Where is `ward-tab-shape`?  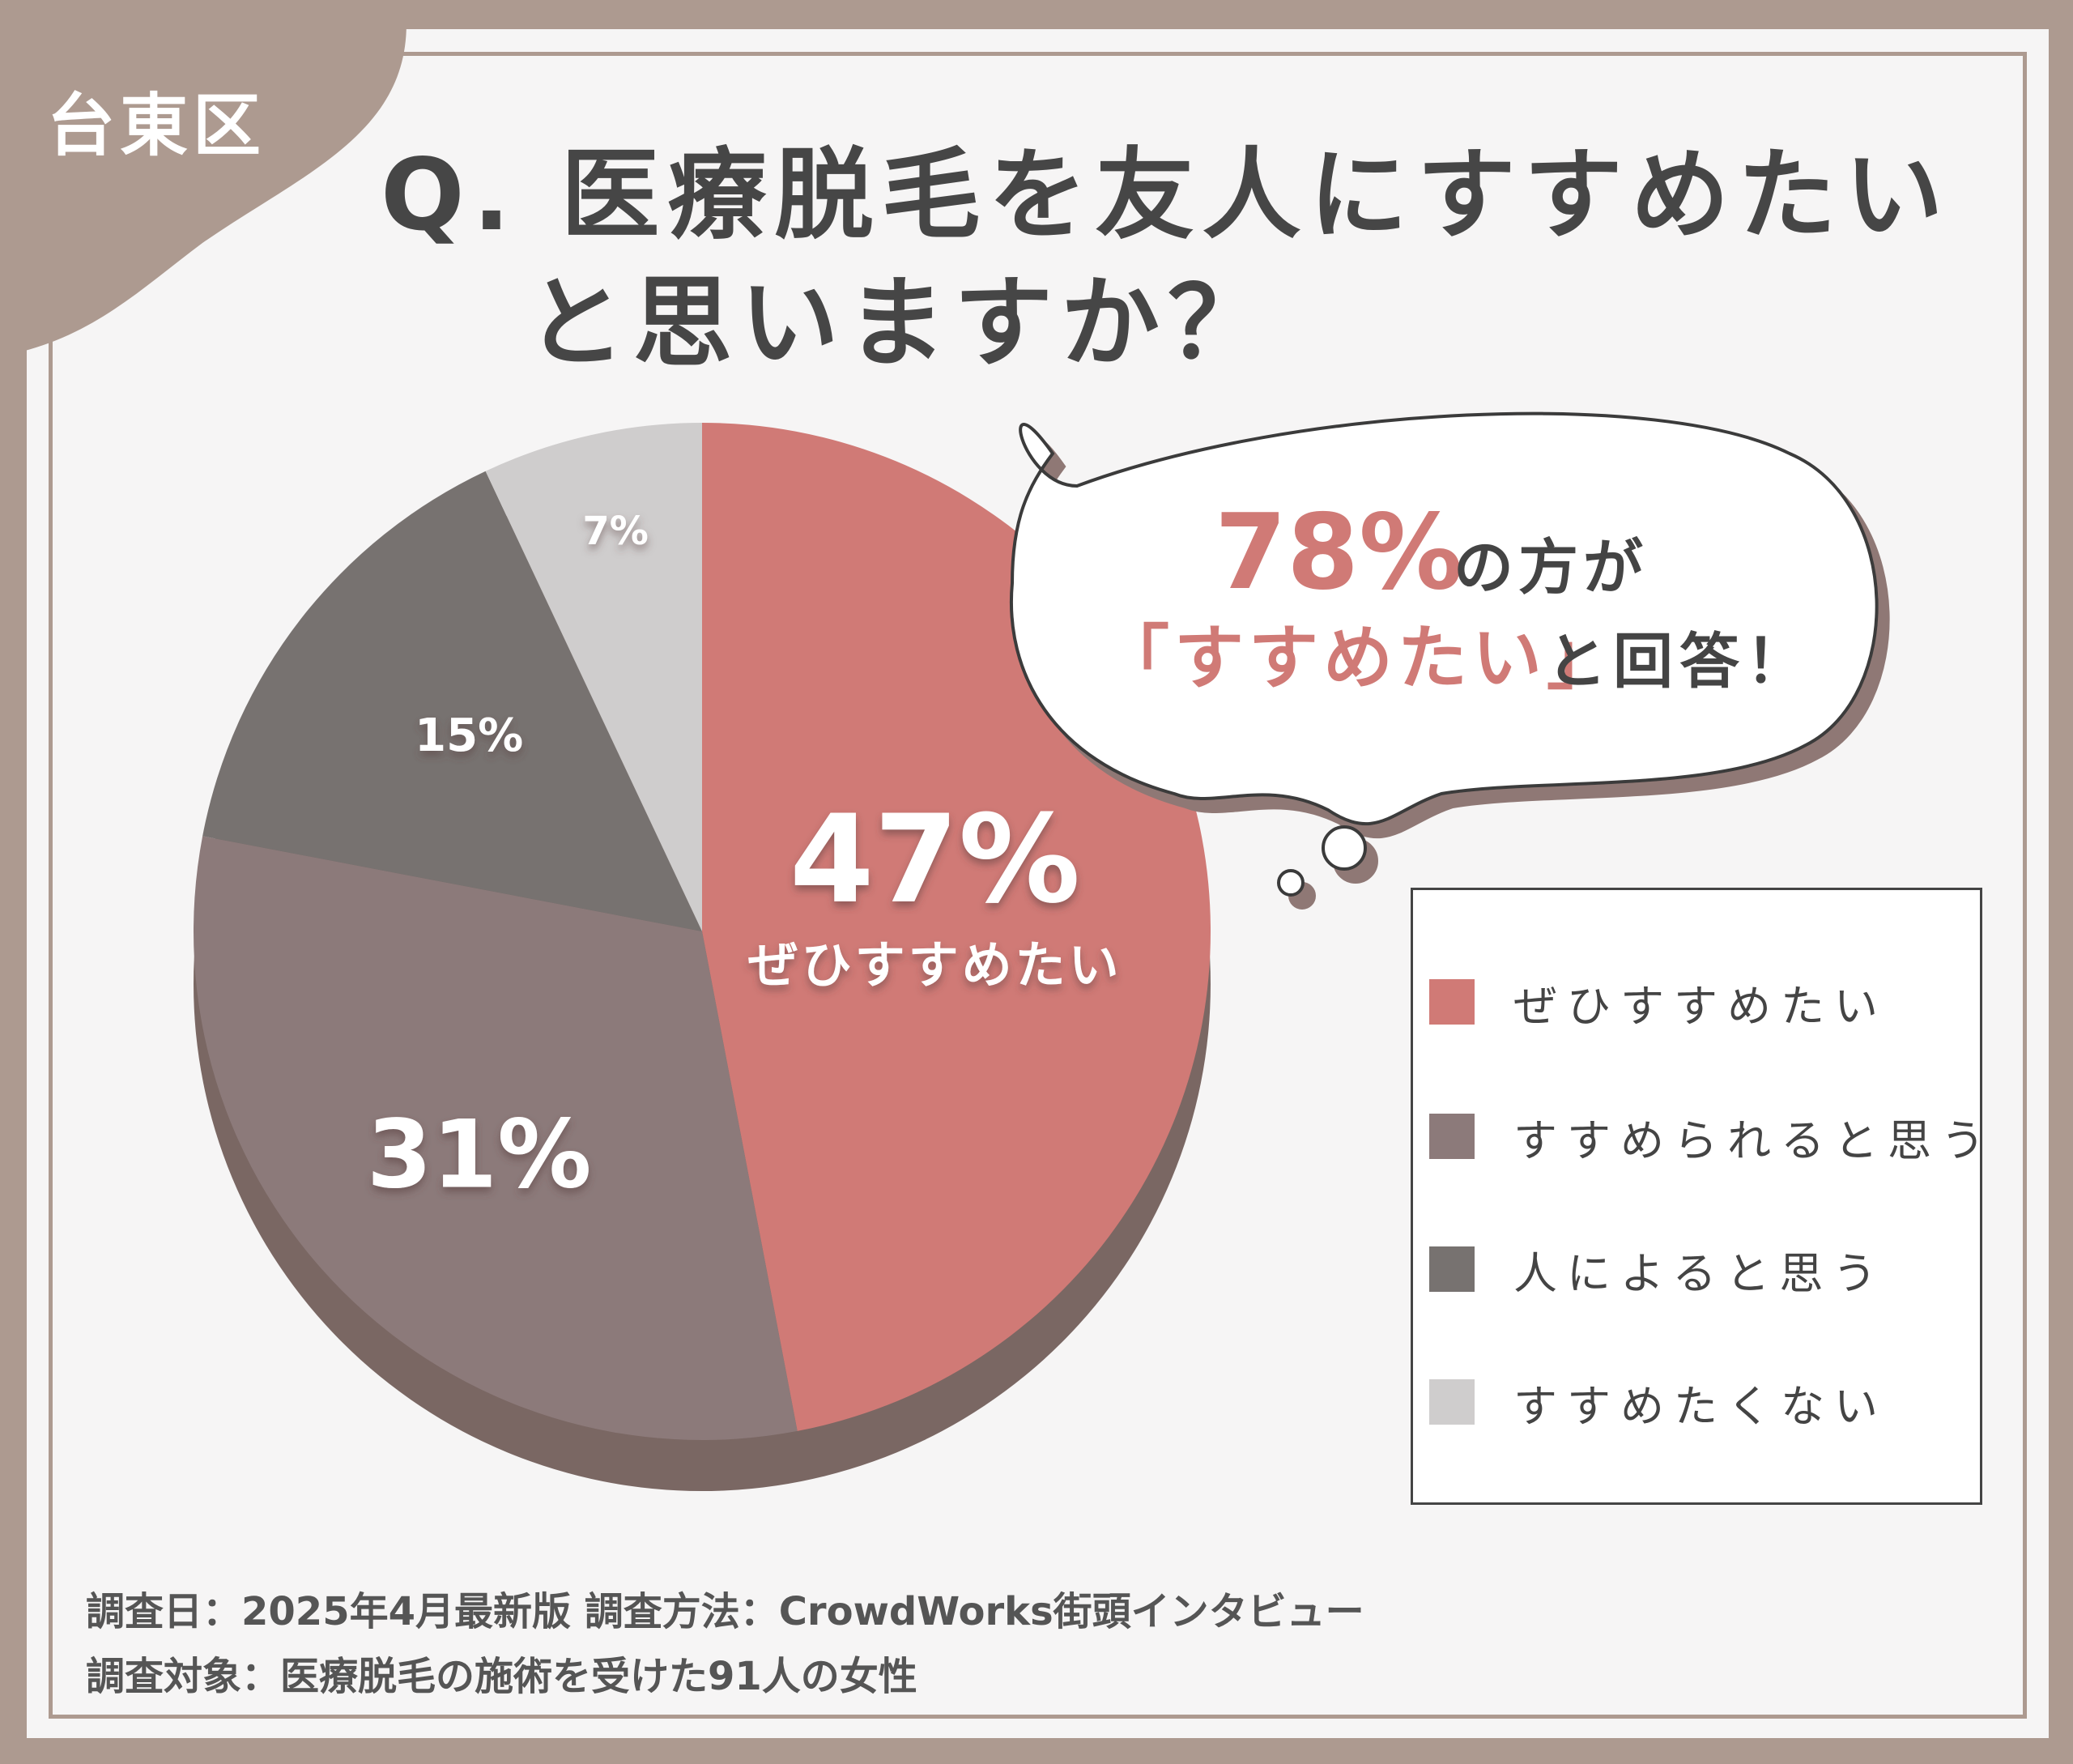
ward-tab-shape is located at coordinates (204, 178).